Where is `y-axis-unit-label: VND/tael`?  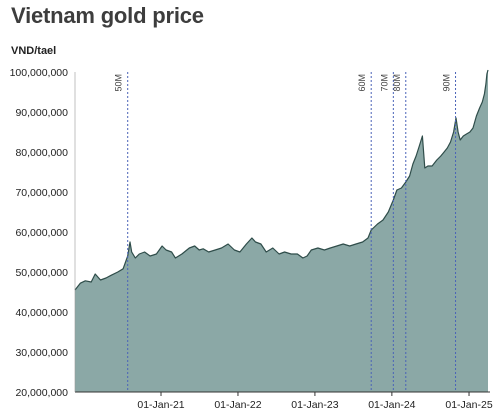
y-axis-unit-label: VND/tael is located at coordinates (34, 51).